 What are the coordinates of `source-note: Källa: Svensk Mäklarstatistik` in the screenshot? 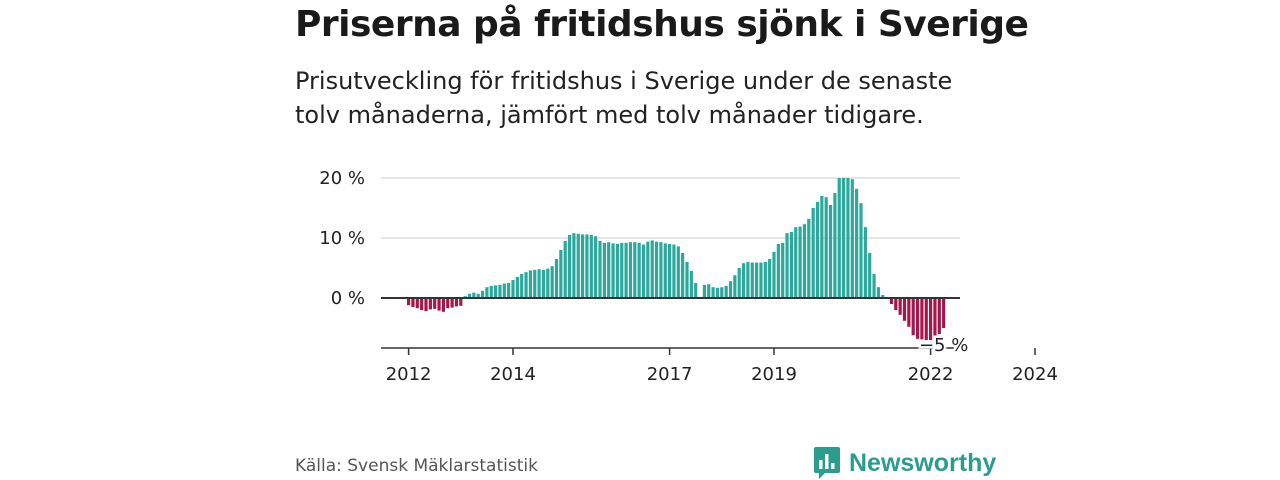 It's located at (416, 466).